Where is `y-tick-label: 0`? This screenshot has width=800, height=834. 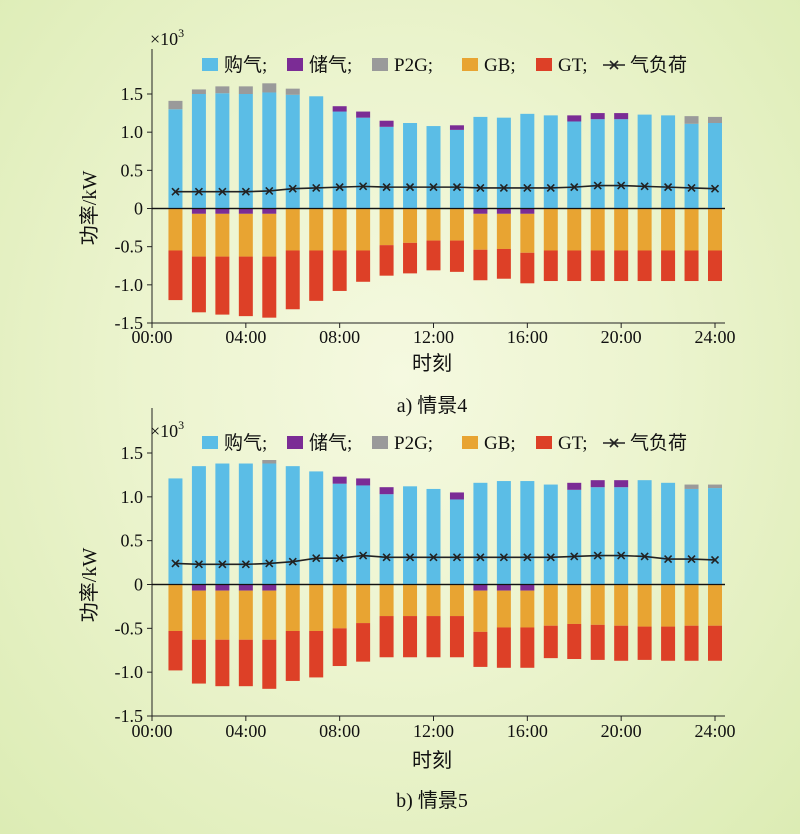
y-tick-label: 0 is located at coordinates (138, 209).